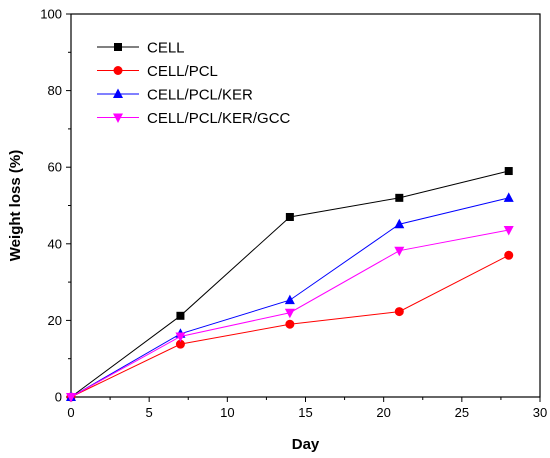  I want to click on x-tick-label: 0, so click(70, 412).